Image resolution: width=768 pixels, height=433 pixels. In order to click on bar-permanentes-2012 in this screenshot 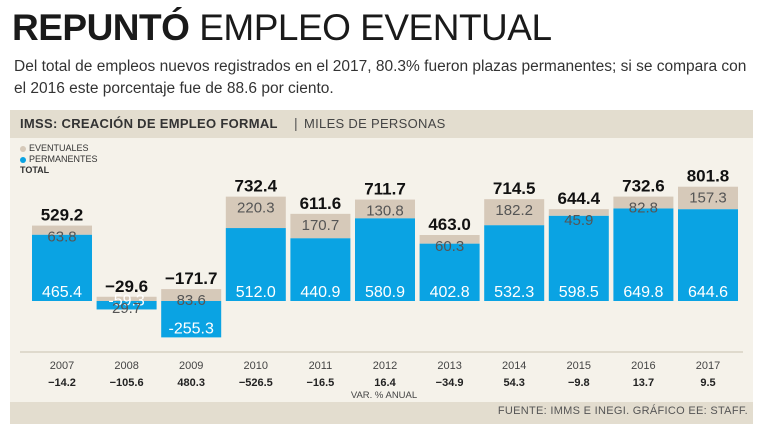, I will do `click(385, 259)`.